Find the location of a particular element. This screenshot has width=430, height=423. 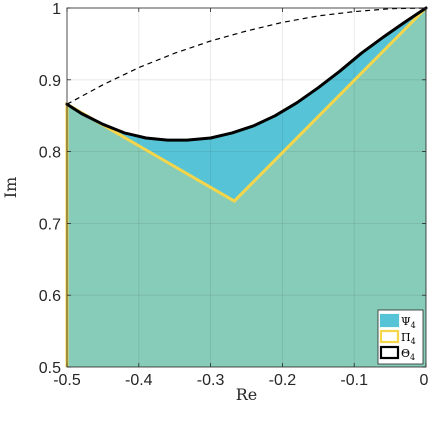

x-tick-label: 0 is located at coordinates (424, 380).